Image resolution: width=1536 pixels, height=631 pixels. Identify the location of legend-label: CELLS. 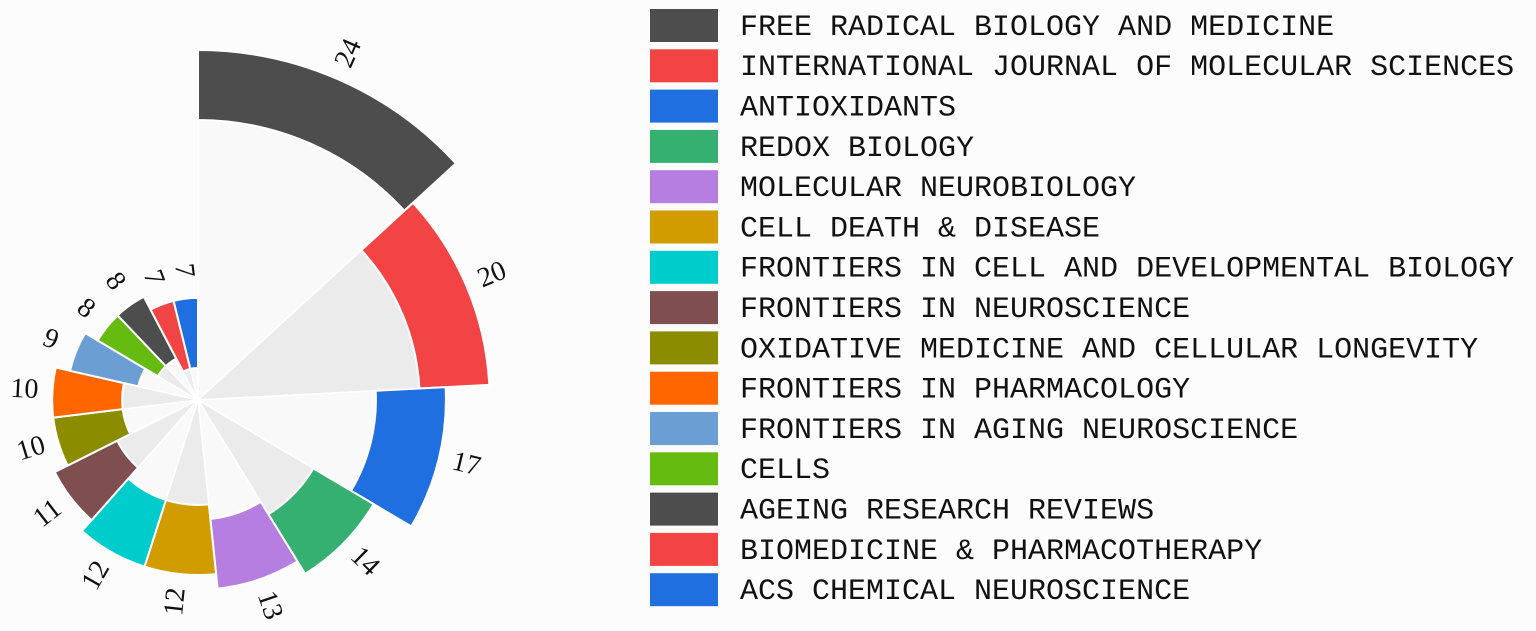
(785, 471).